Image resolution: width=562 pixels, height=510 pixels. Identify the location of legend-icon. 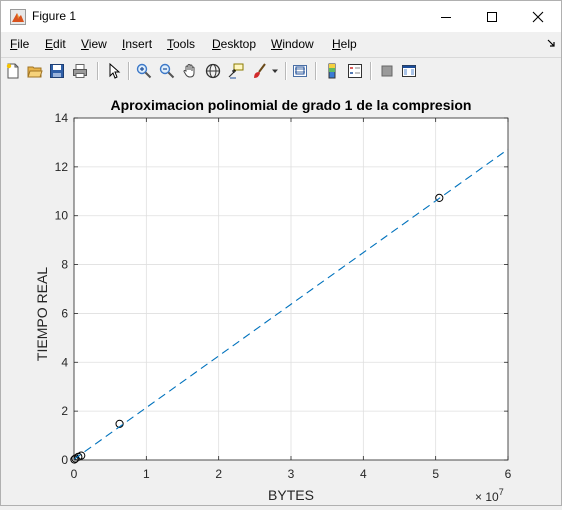
(355, 71).